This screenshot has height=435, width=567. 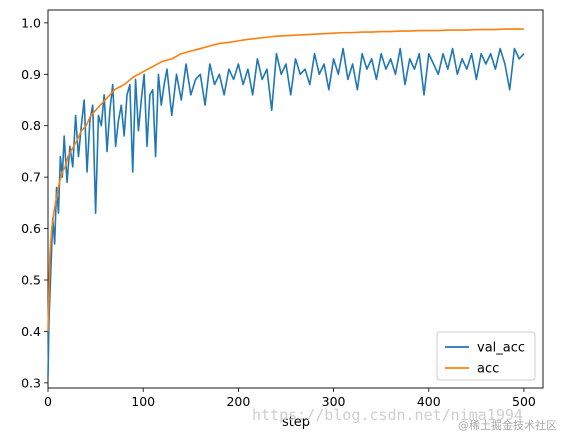 I want to click on x-axis-label: step, so click(x=296, y=422).